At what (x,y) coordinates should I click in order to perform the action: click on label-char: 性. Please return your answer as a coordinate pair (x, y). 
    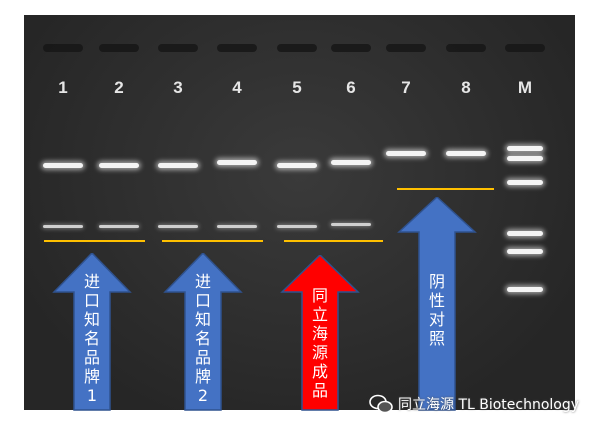
    Looking at the image, I should click on (436, 300).